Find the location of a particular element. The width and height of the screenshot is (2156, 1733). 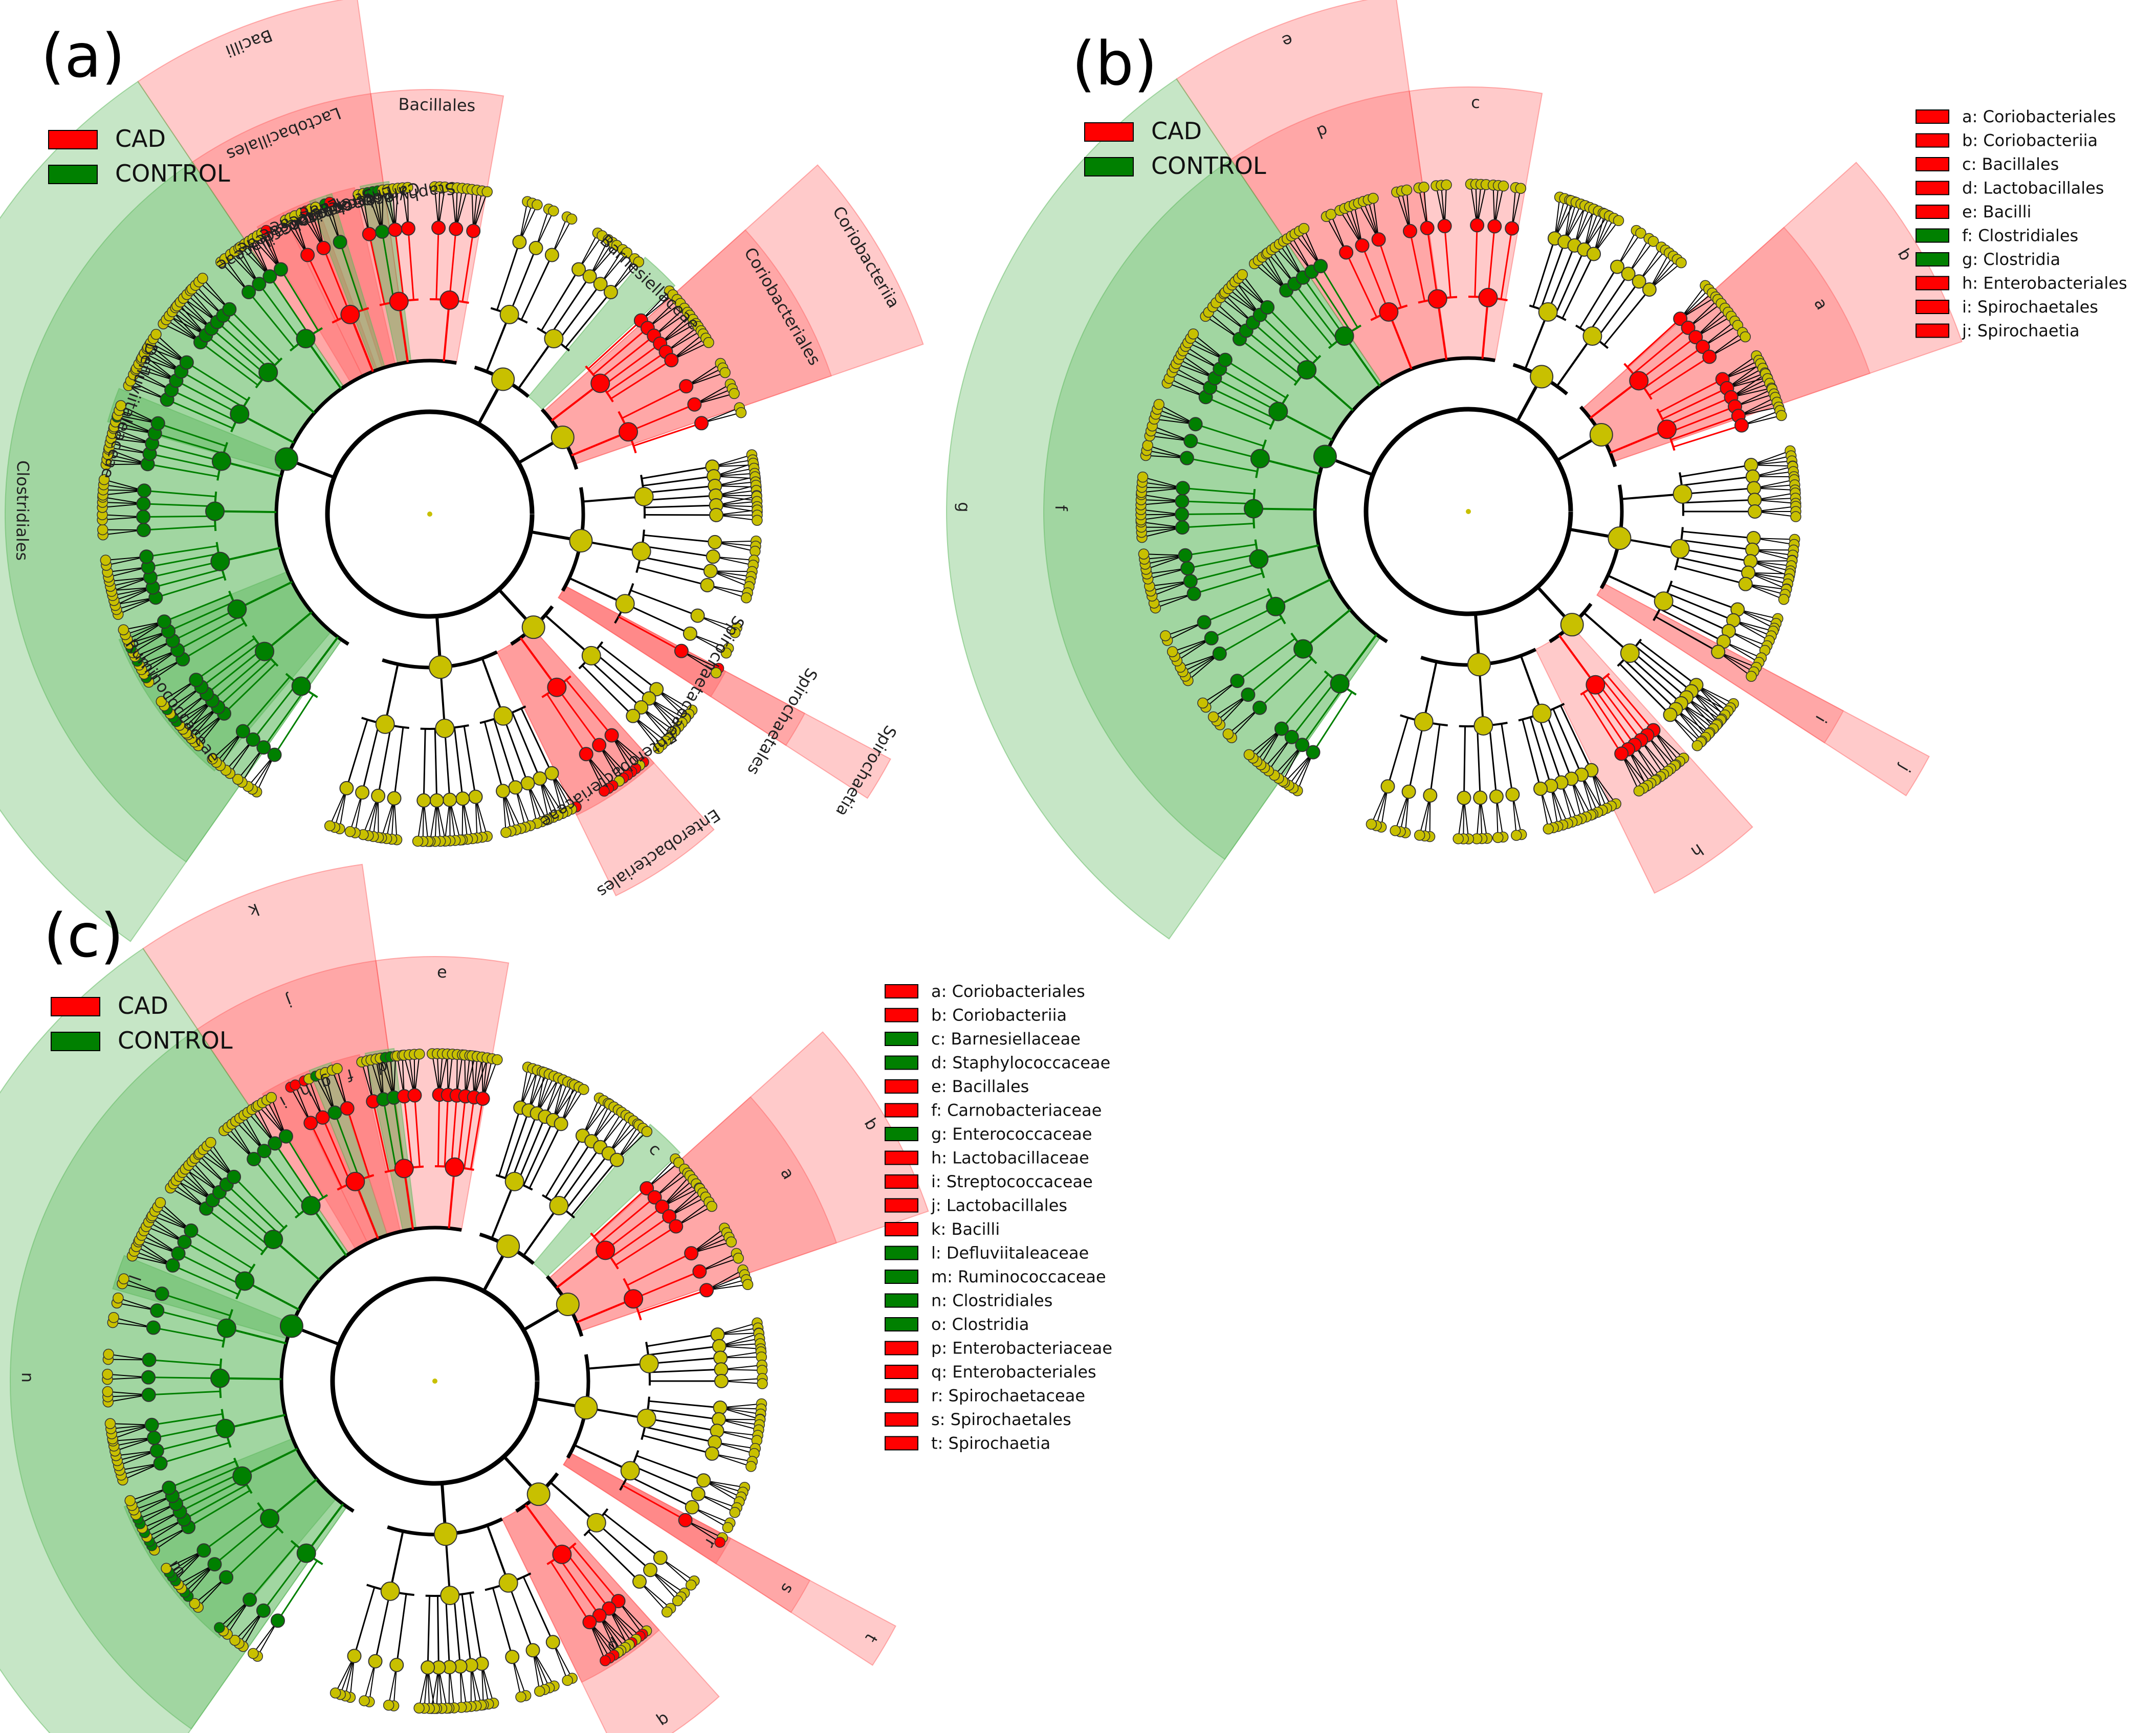

key-item: g: Clostridia is located at coordinates (2011, 259).